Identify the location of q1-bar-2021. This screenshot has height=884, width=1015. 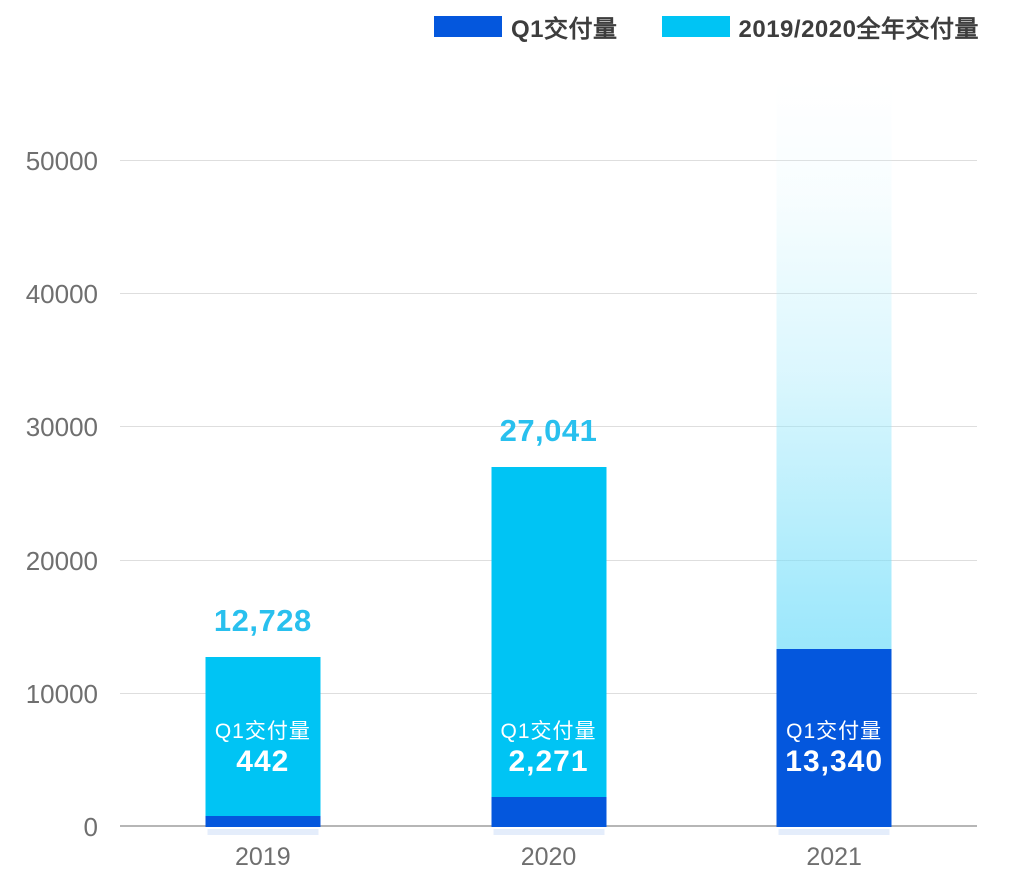
(834, 738).